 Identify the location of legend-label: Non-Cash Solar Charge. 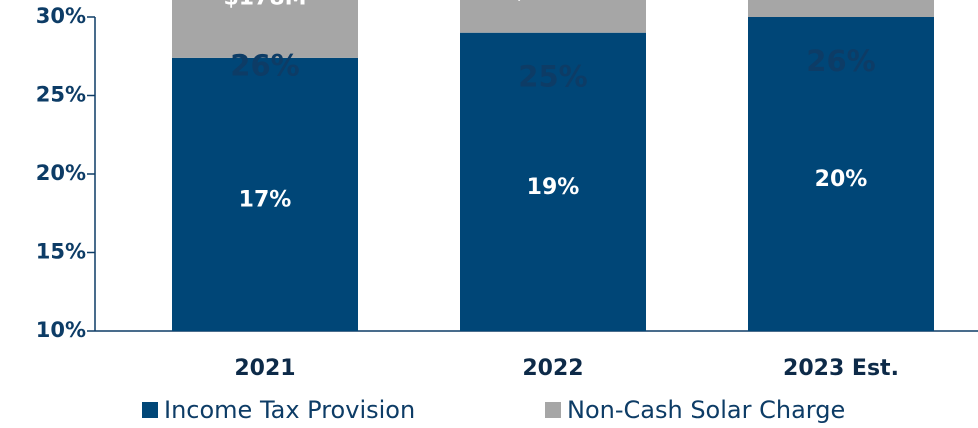
(706, 410).